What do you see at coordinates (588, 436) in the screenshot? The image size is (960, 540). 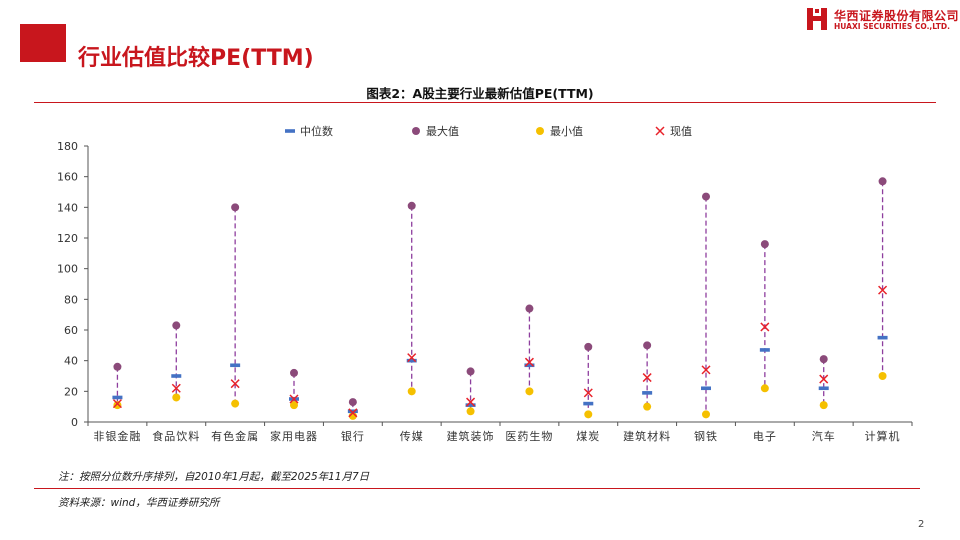 I see `x-tick-label: 煤炭` at bounding box center [588, 436].